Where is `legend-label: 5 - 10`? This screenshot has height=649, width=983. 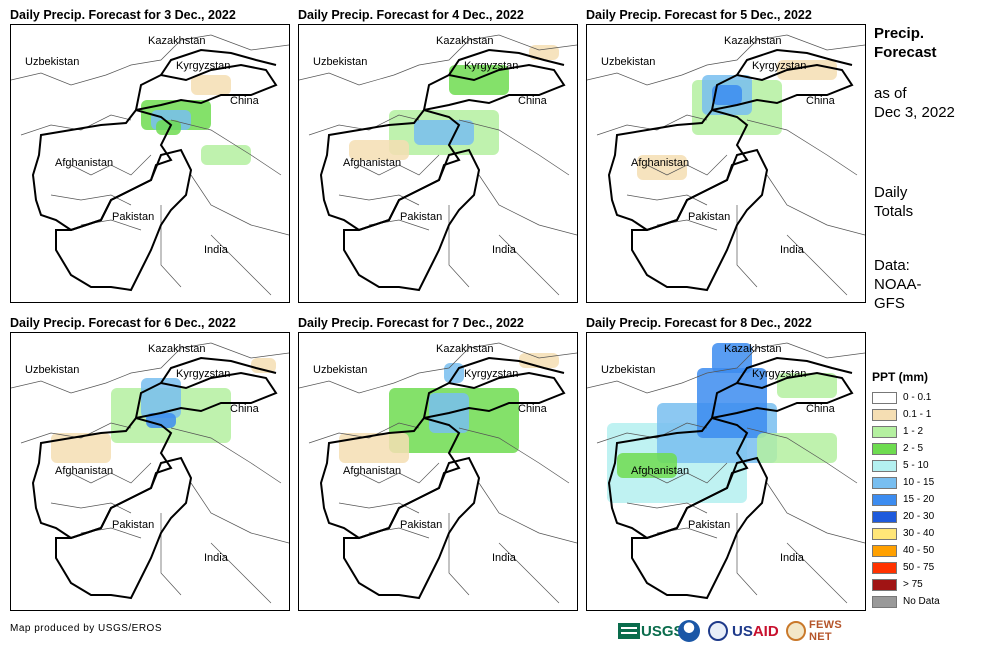
legend-label: 5 - 10 is located at coordinates (916, 465).